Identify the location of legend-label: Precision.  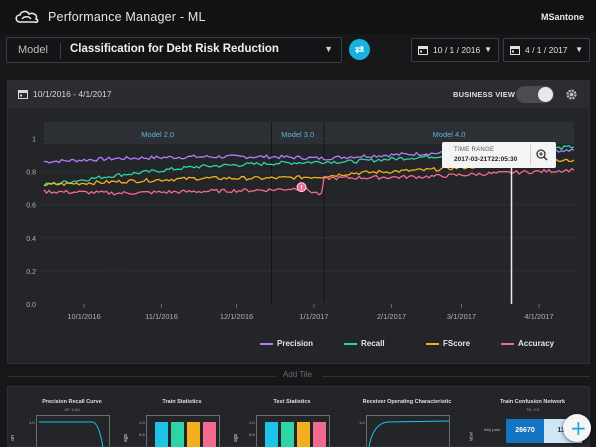
(295, 343).